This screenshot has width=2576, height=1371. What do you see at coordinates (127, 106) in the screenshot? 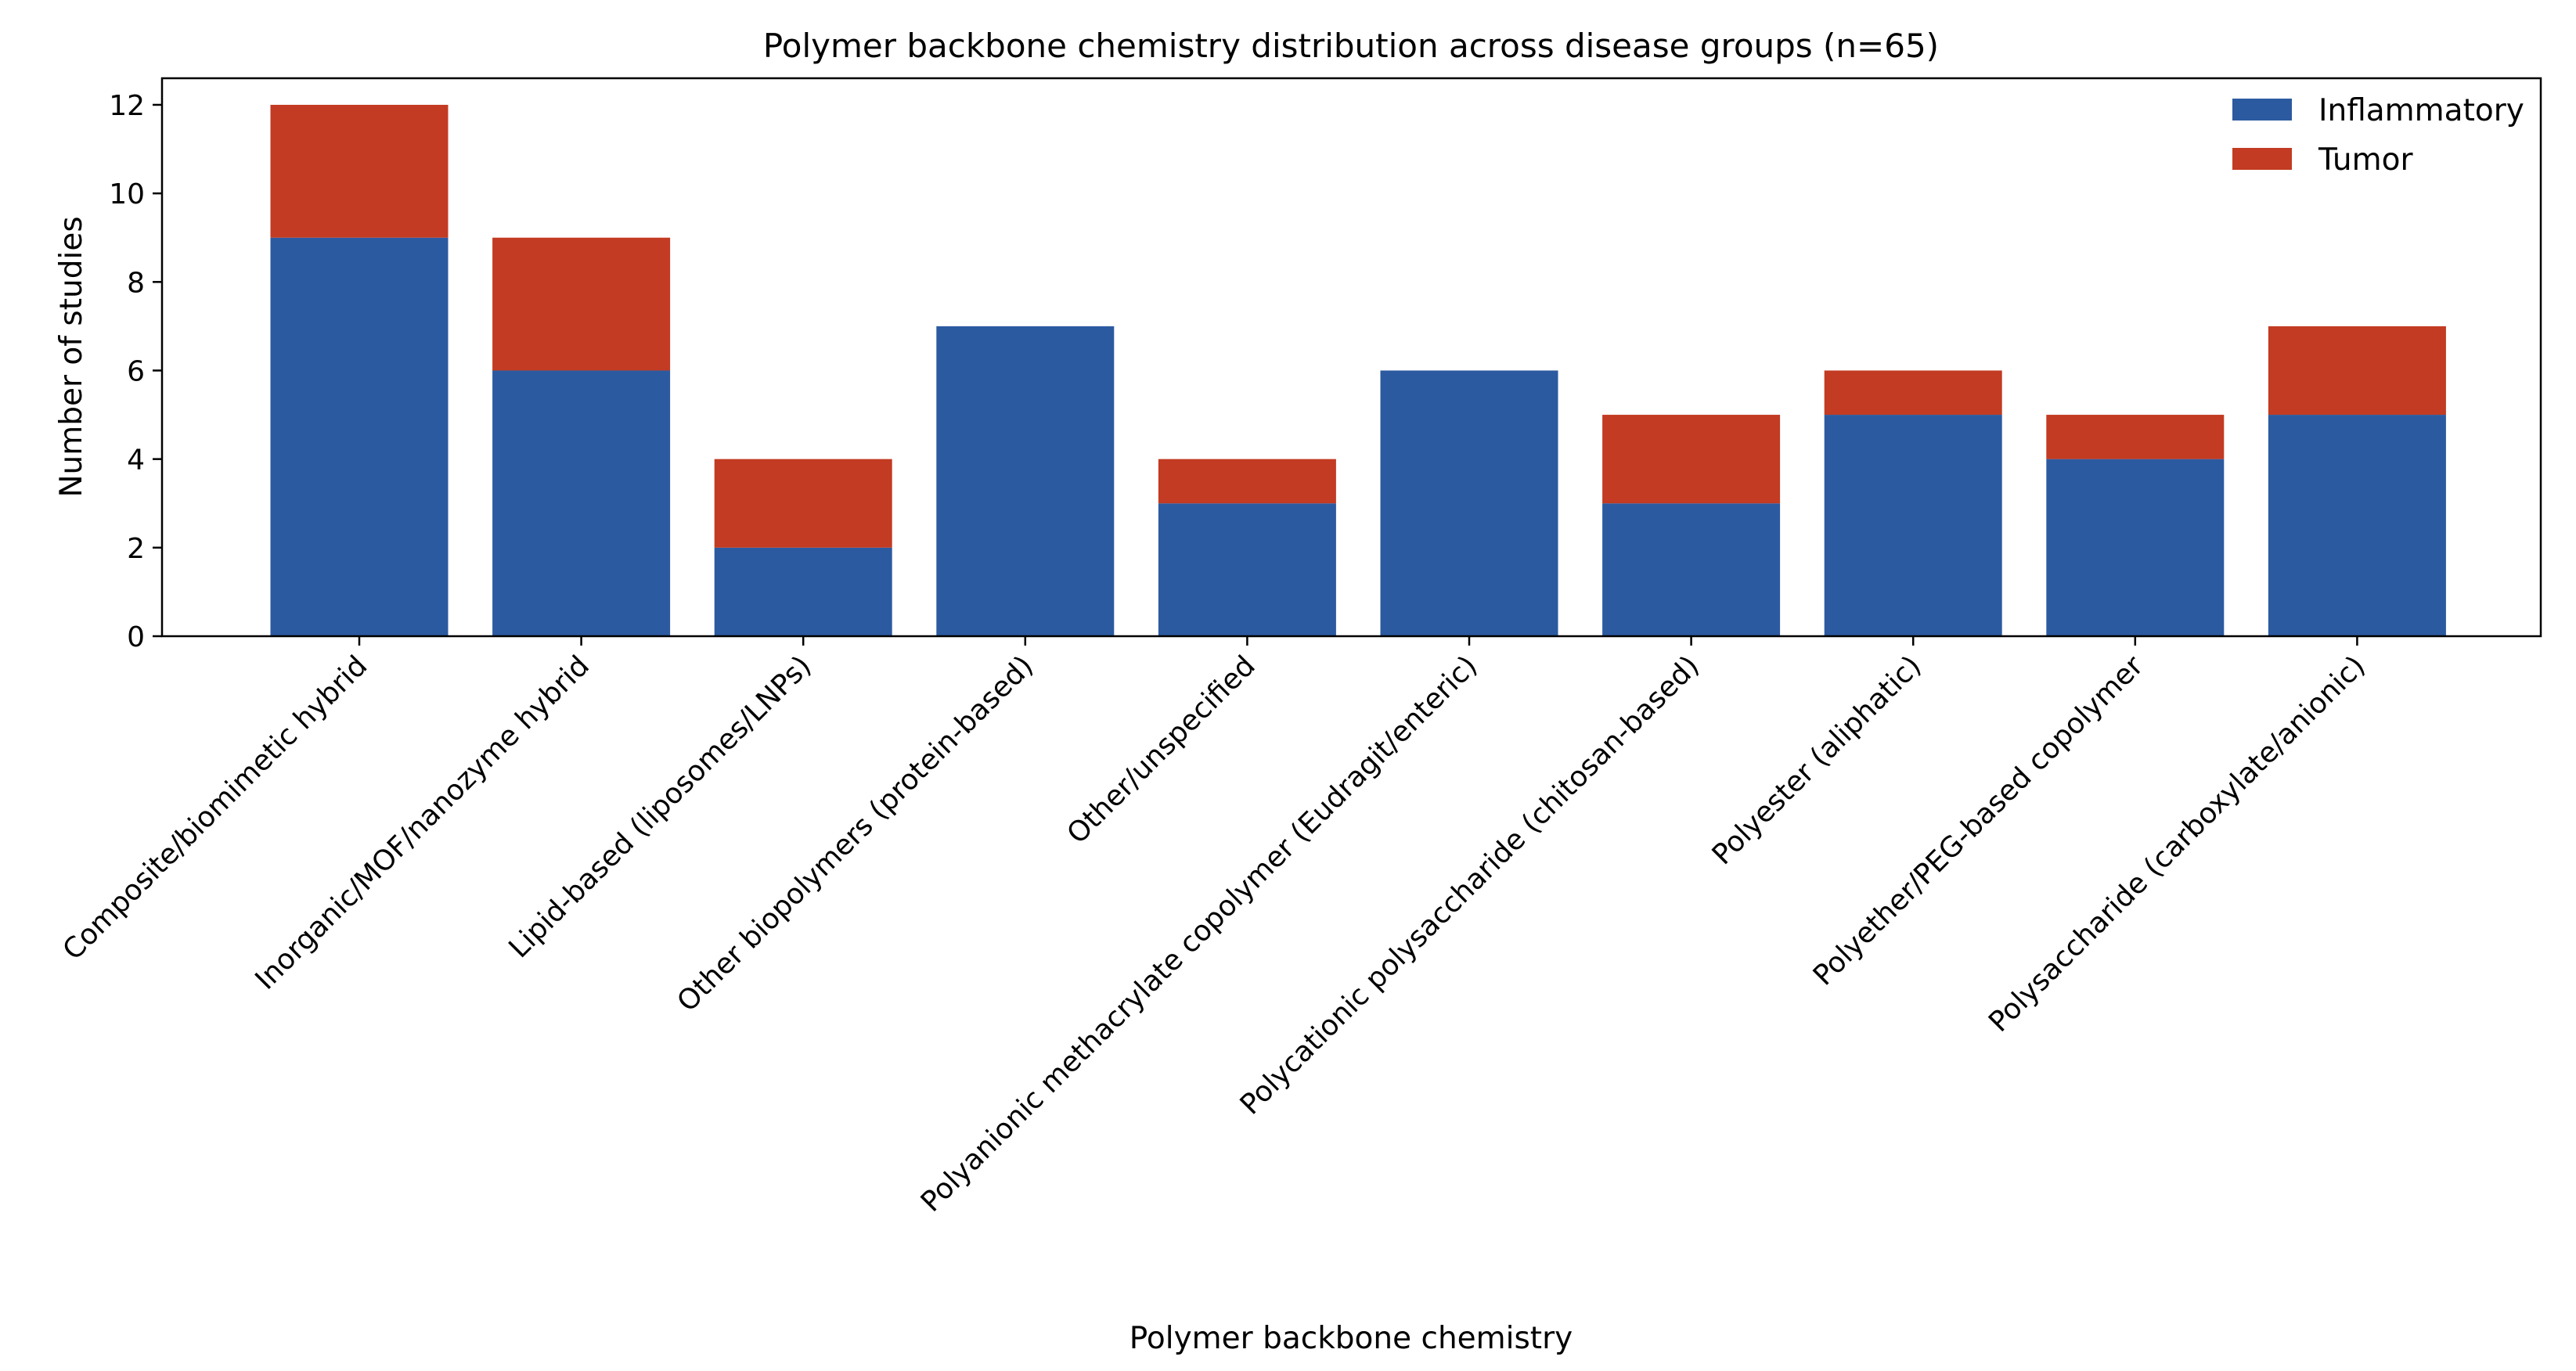
I see `y-tick-label: 12` at bounding box center [127, 106].